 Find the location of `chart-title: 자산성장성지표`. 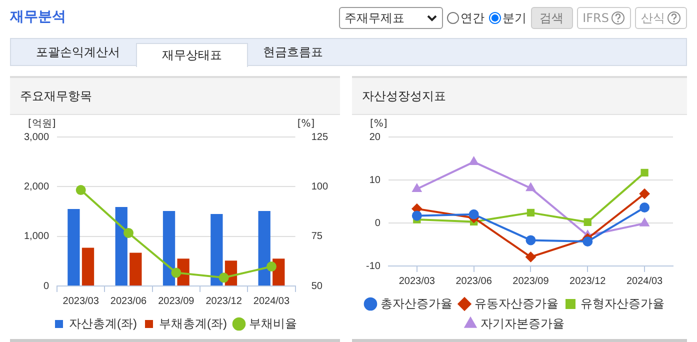

chart-title: 자산성장성지표 is located at coordinates (519, 96).